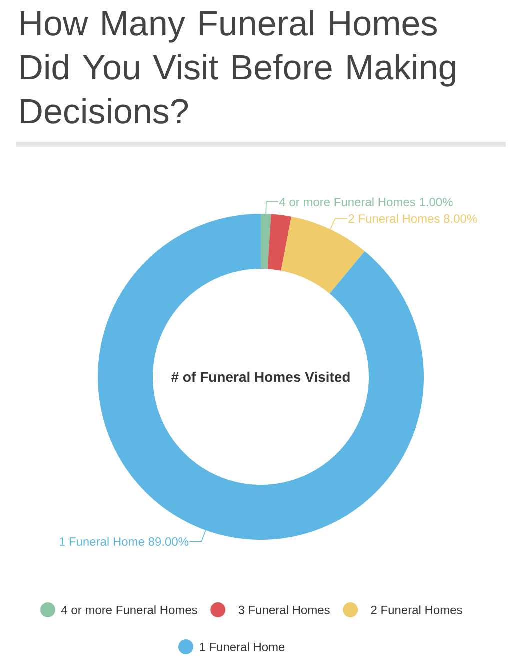 This screenshot has width=522, height=670. I want to click on data-label: 89.00%, so click(168, 542).